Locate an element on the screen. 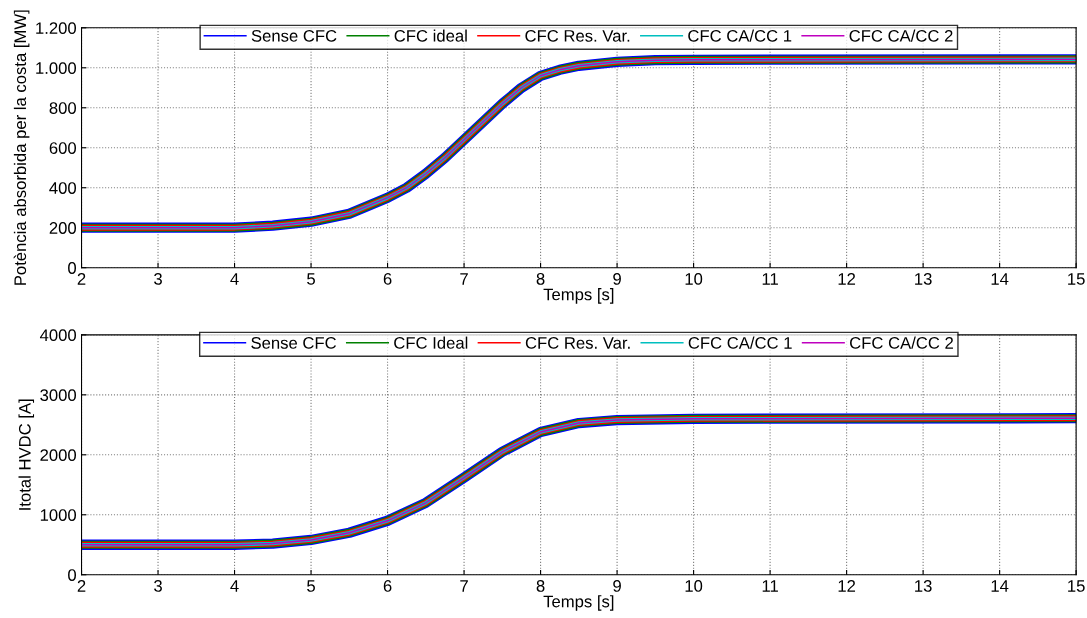 The image size is (1087, 618). y-tick-label: 1.000 is located at coordinates (56, 68).